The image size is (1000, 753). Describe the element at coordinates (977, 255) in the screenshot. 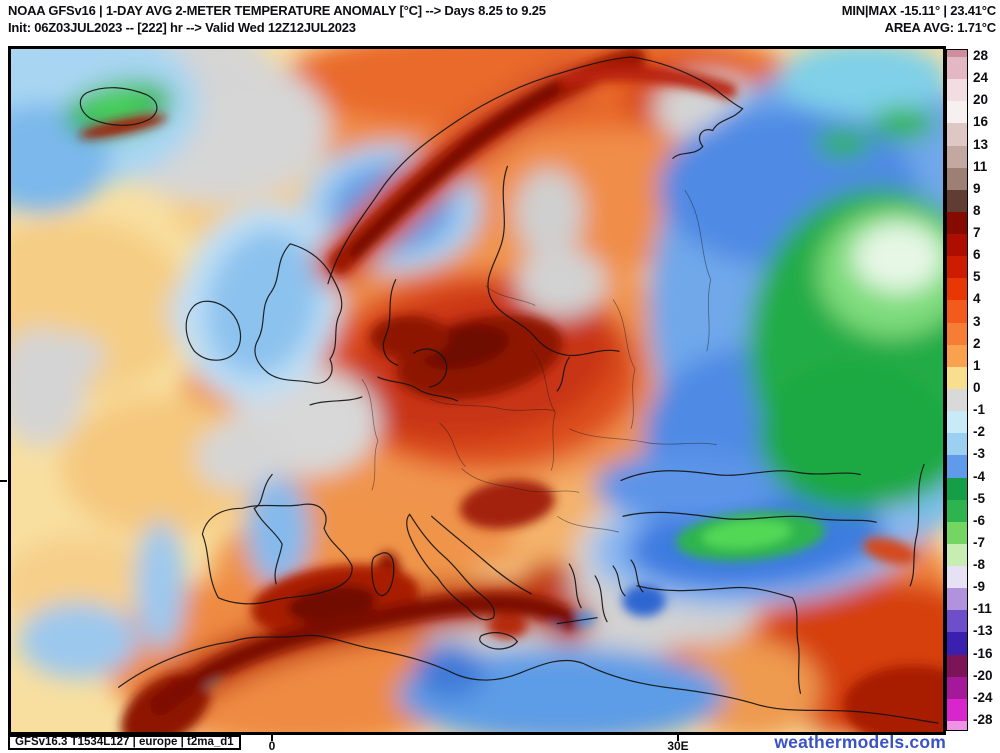

I see `colorbar-label: 6` at that location.